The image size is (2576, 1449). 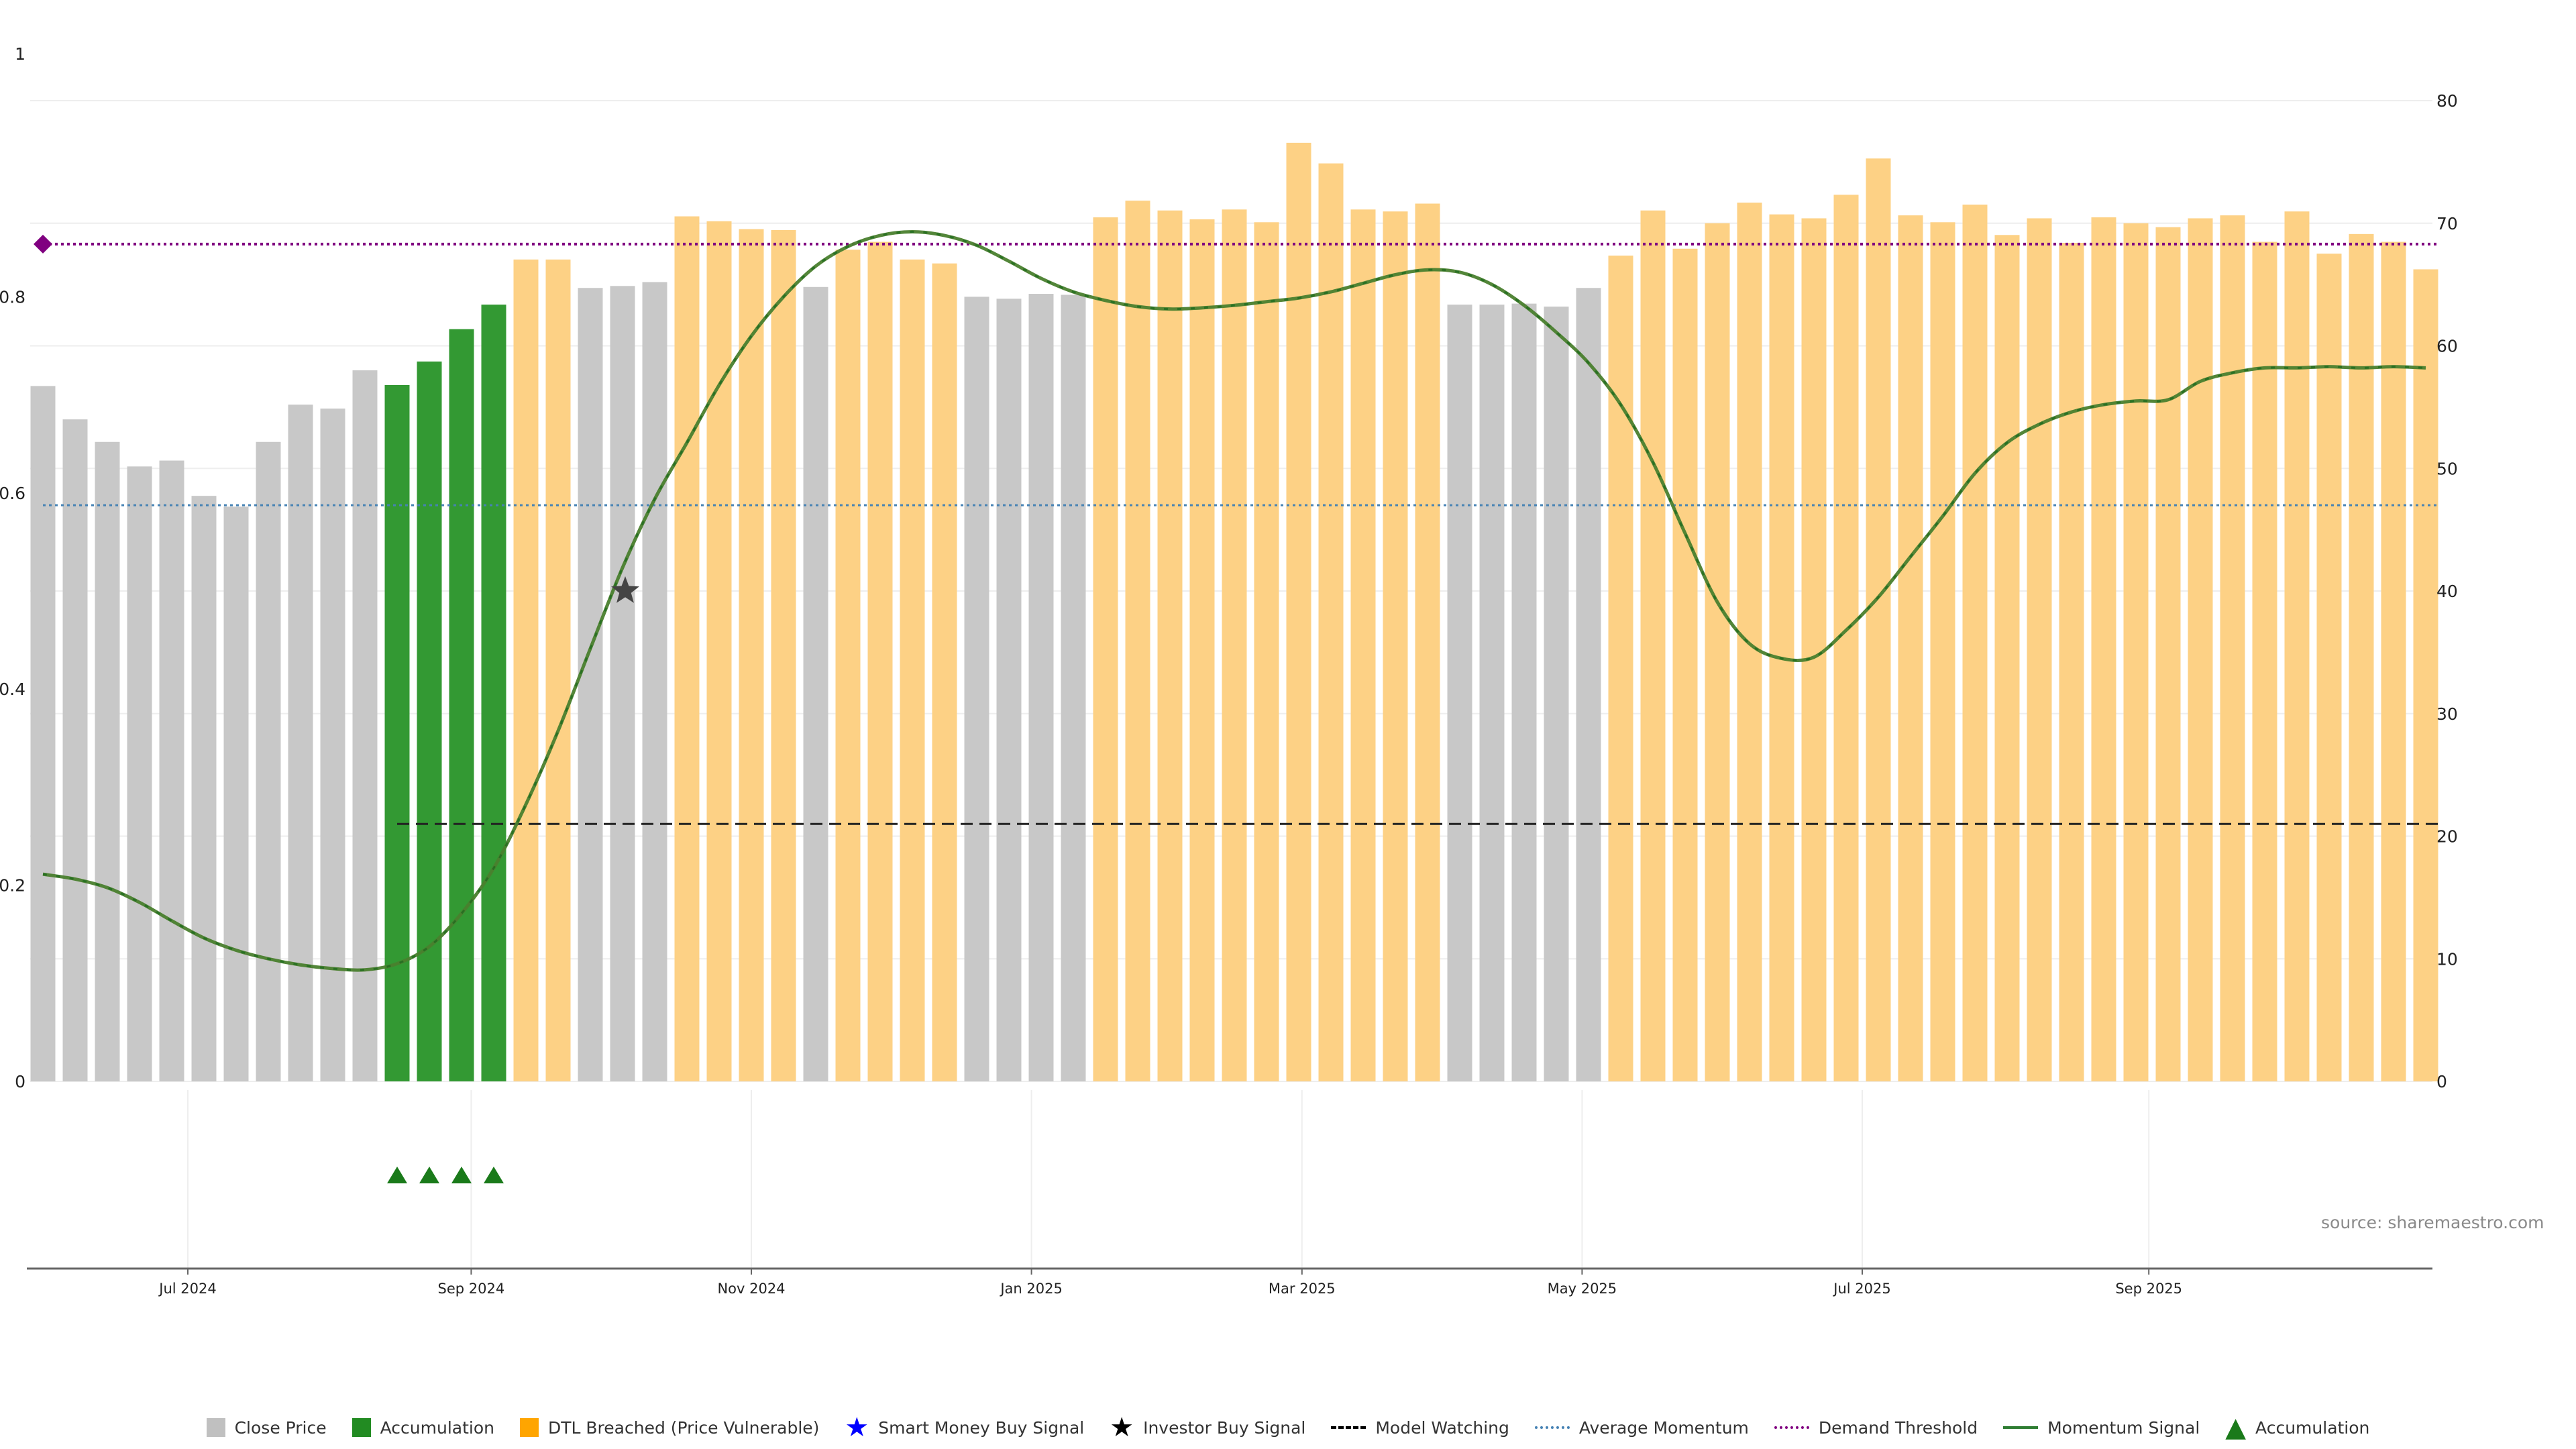 What do you see at coordinates (2148, 1289) in the screenshot?
I see `x-axis-tick-label: Sep 2025` at bounding box center [2148, 1289].